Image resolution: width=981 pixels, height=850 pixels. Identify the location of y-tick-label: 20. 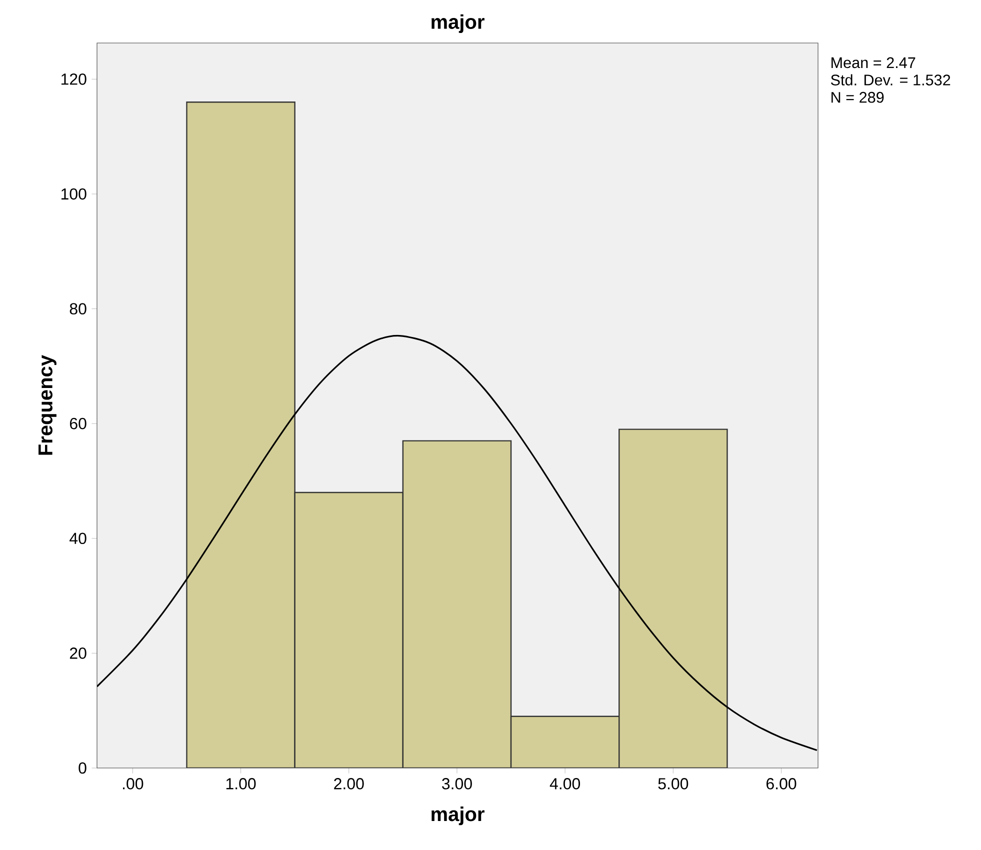
(78, 653).